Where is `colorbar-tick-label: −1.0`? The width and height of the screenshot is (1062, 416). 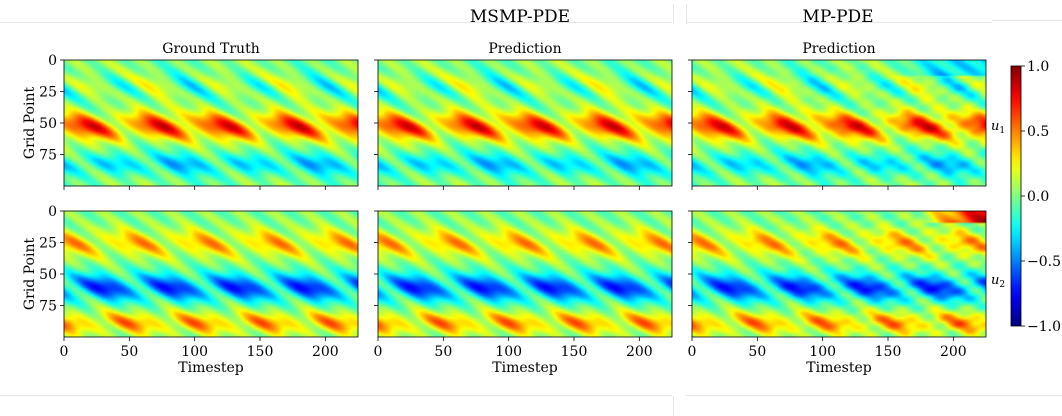
colorbar-tick-label: −1.0 is located at coordinates (1044, 327).